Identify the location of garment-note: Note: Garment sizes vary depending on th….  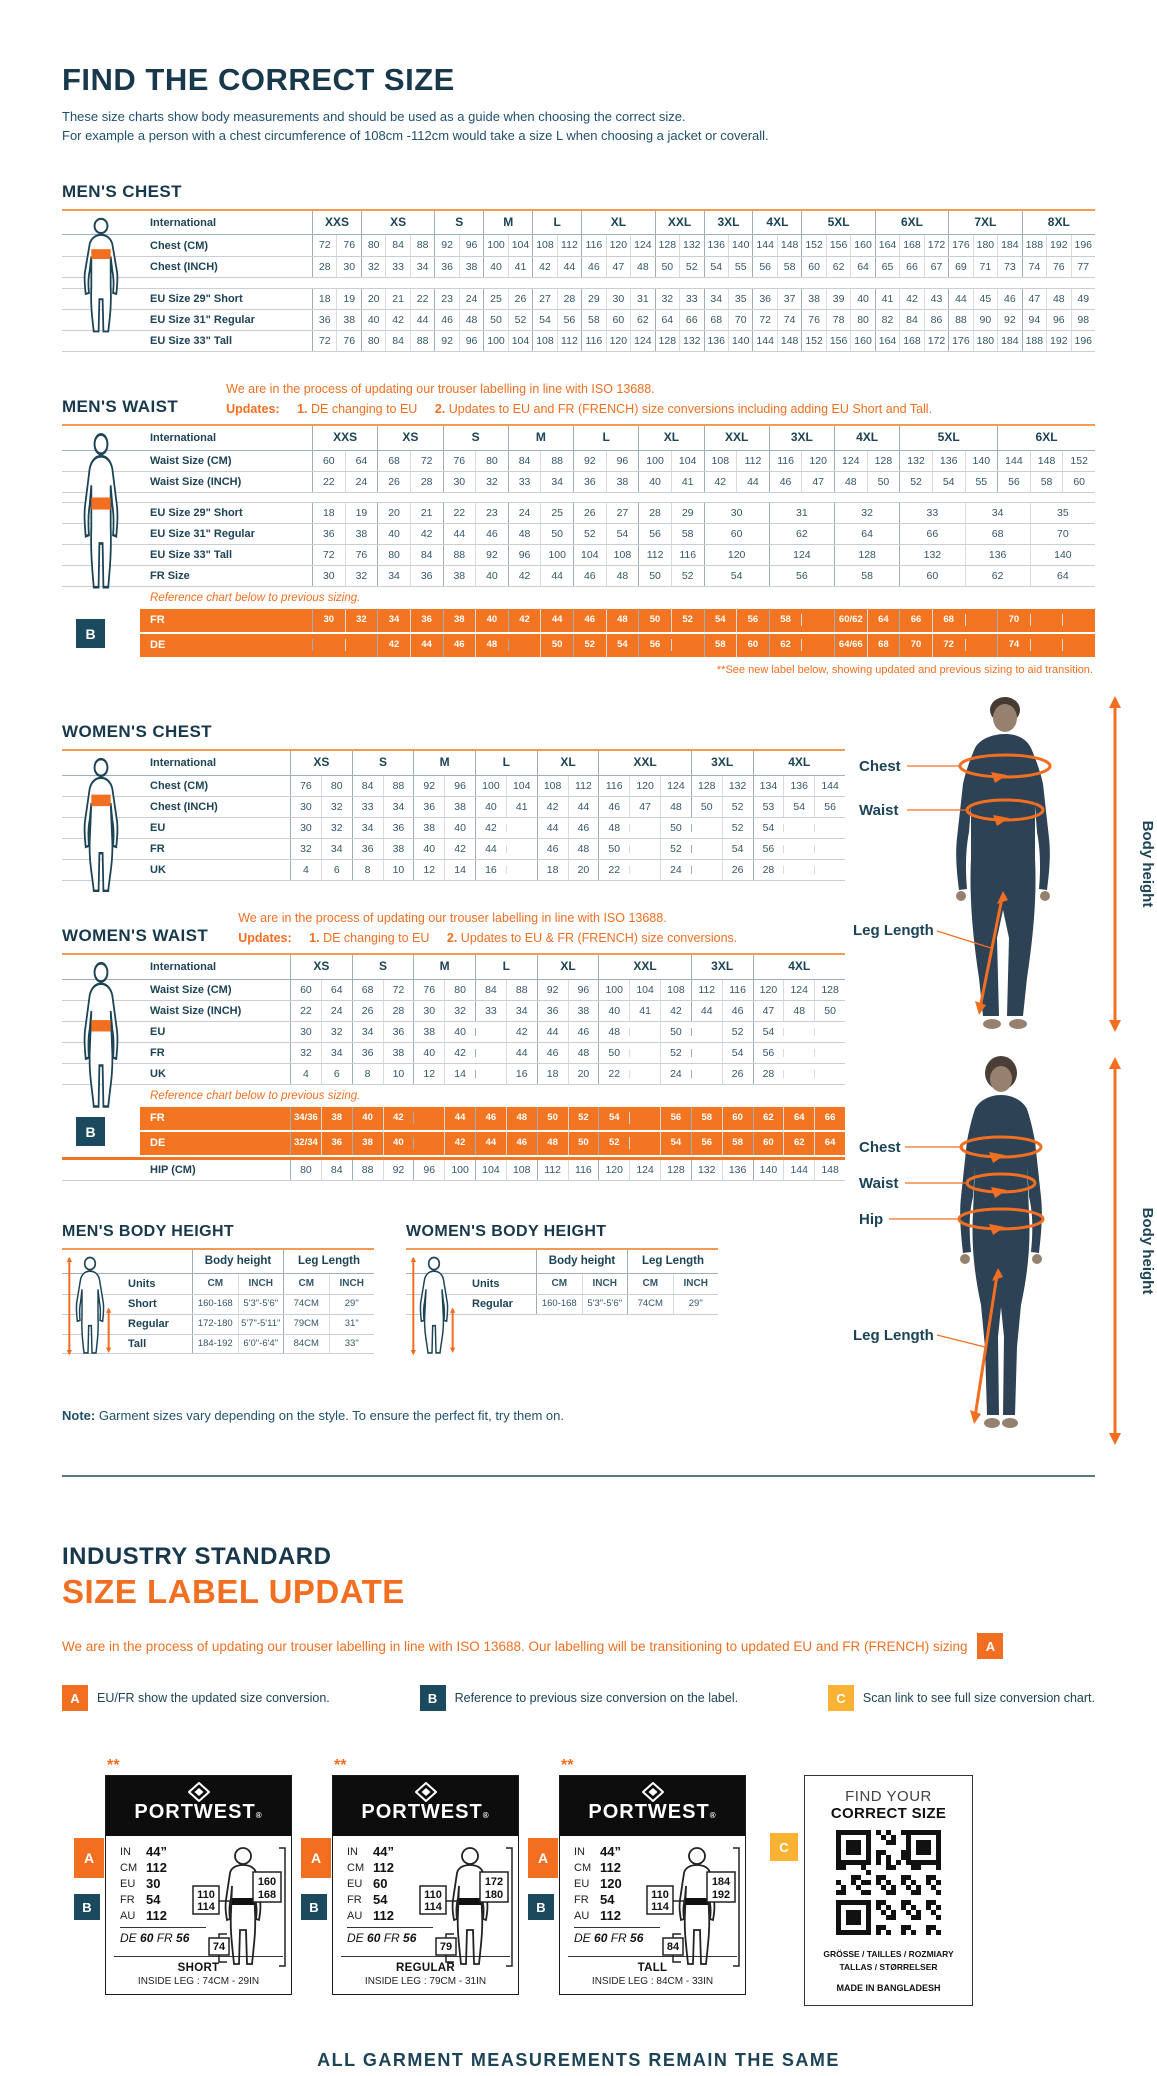
(578, 1415).